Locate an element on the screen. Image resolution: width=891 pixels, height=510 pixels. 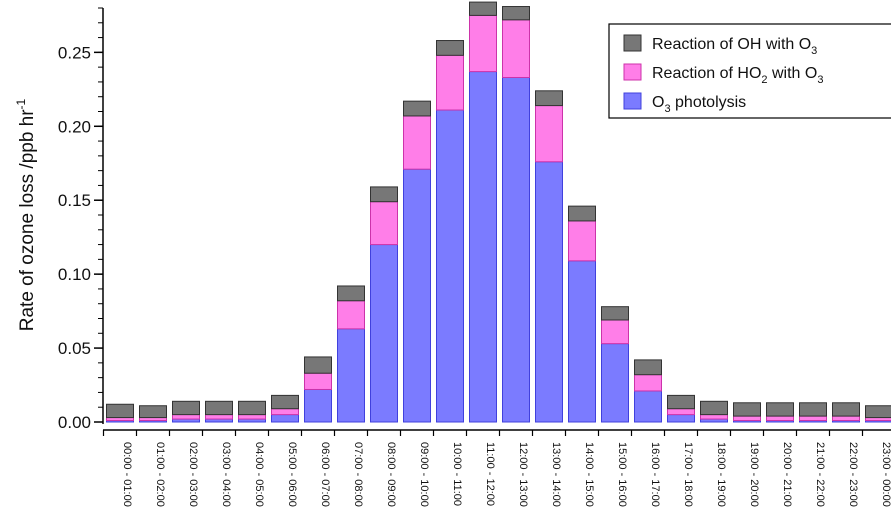
x-tick-label: 04:00 - 05:00 is located at coordinates (259, 474).